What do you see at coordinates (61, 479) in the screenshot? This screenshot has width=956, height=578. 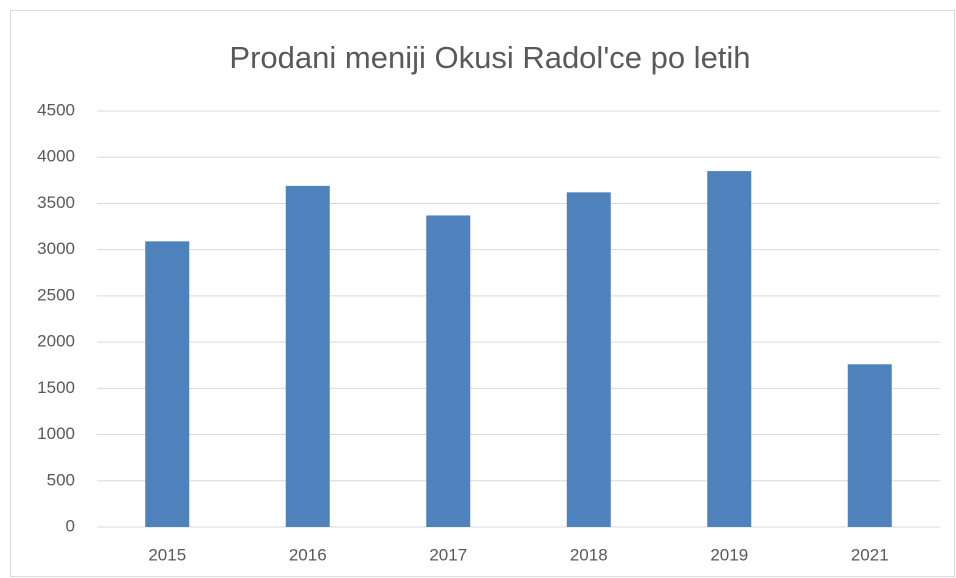 I see `y-tick-label: 500` at bounding box center [61, 479].